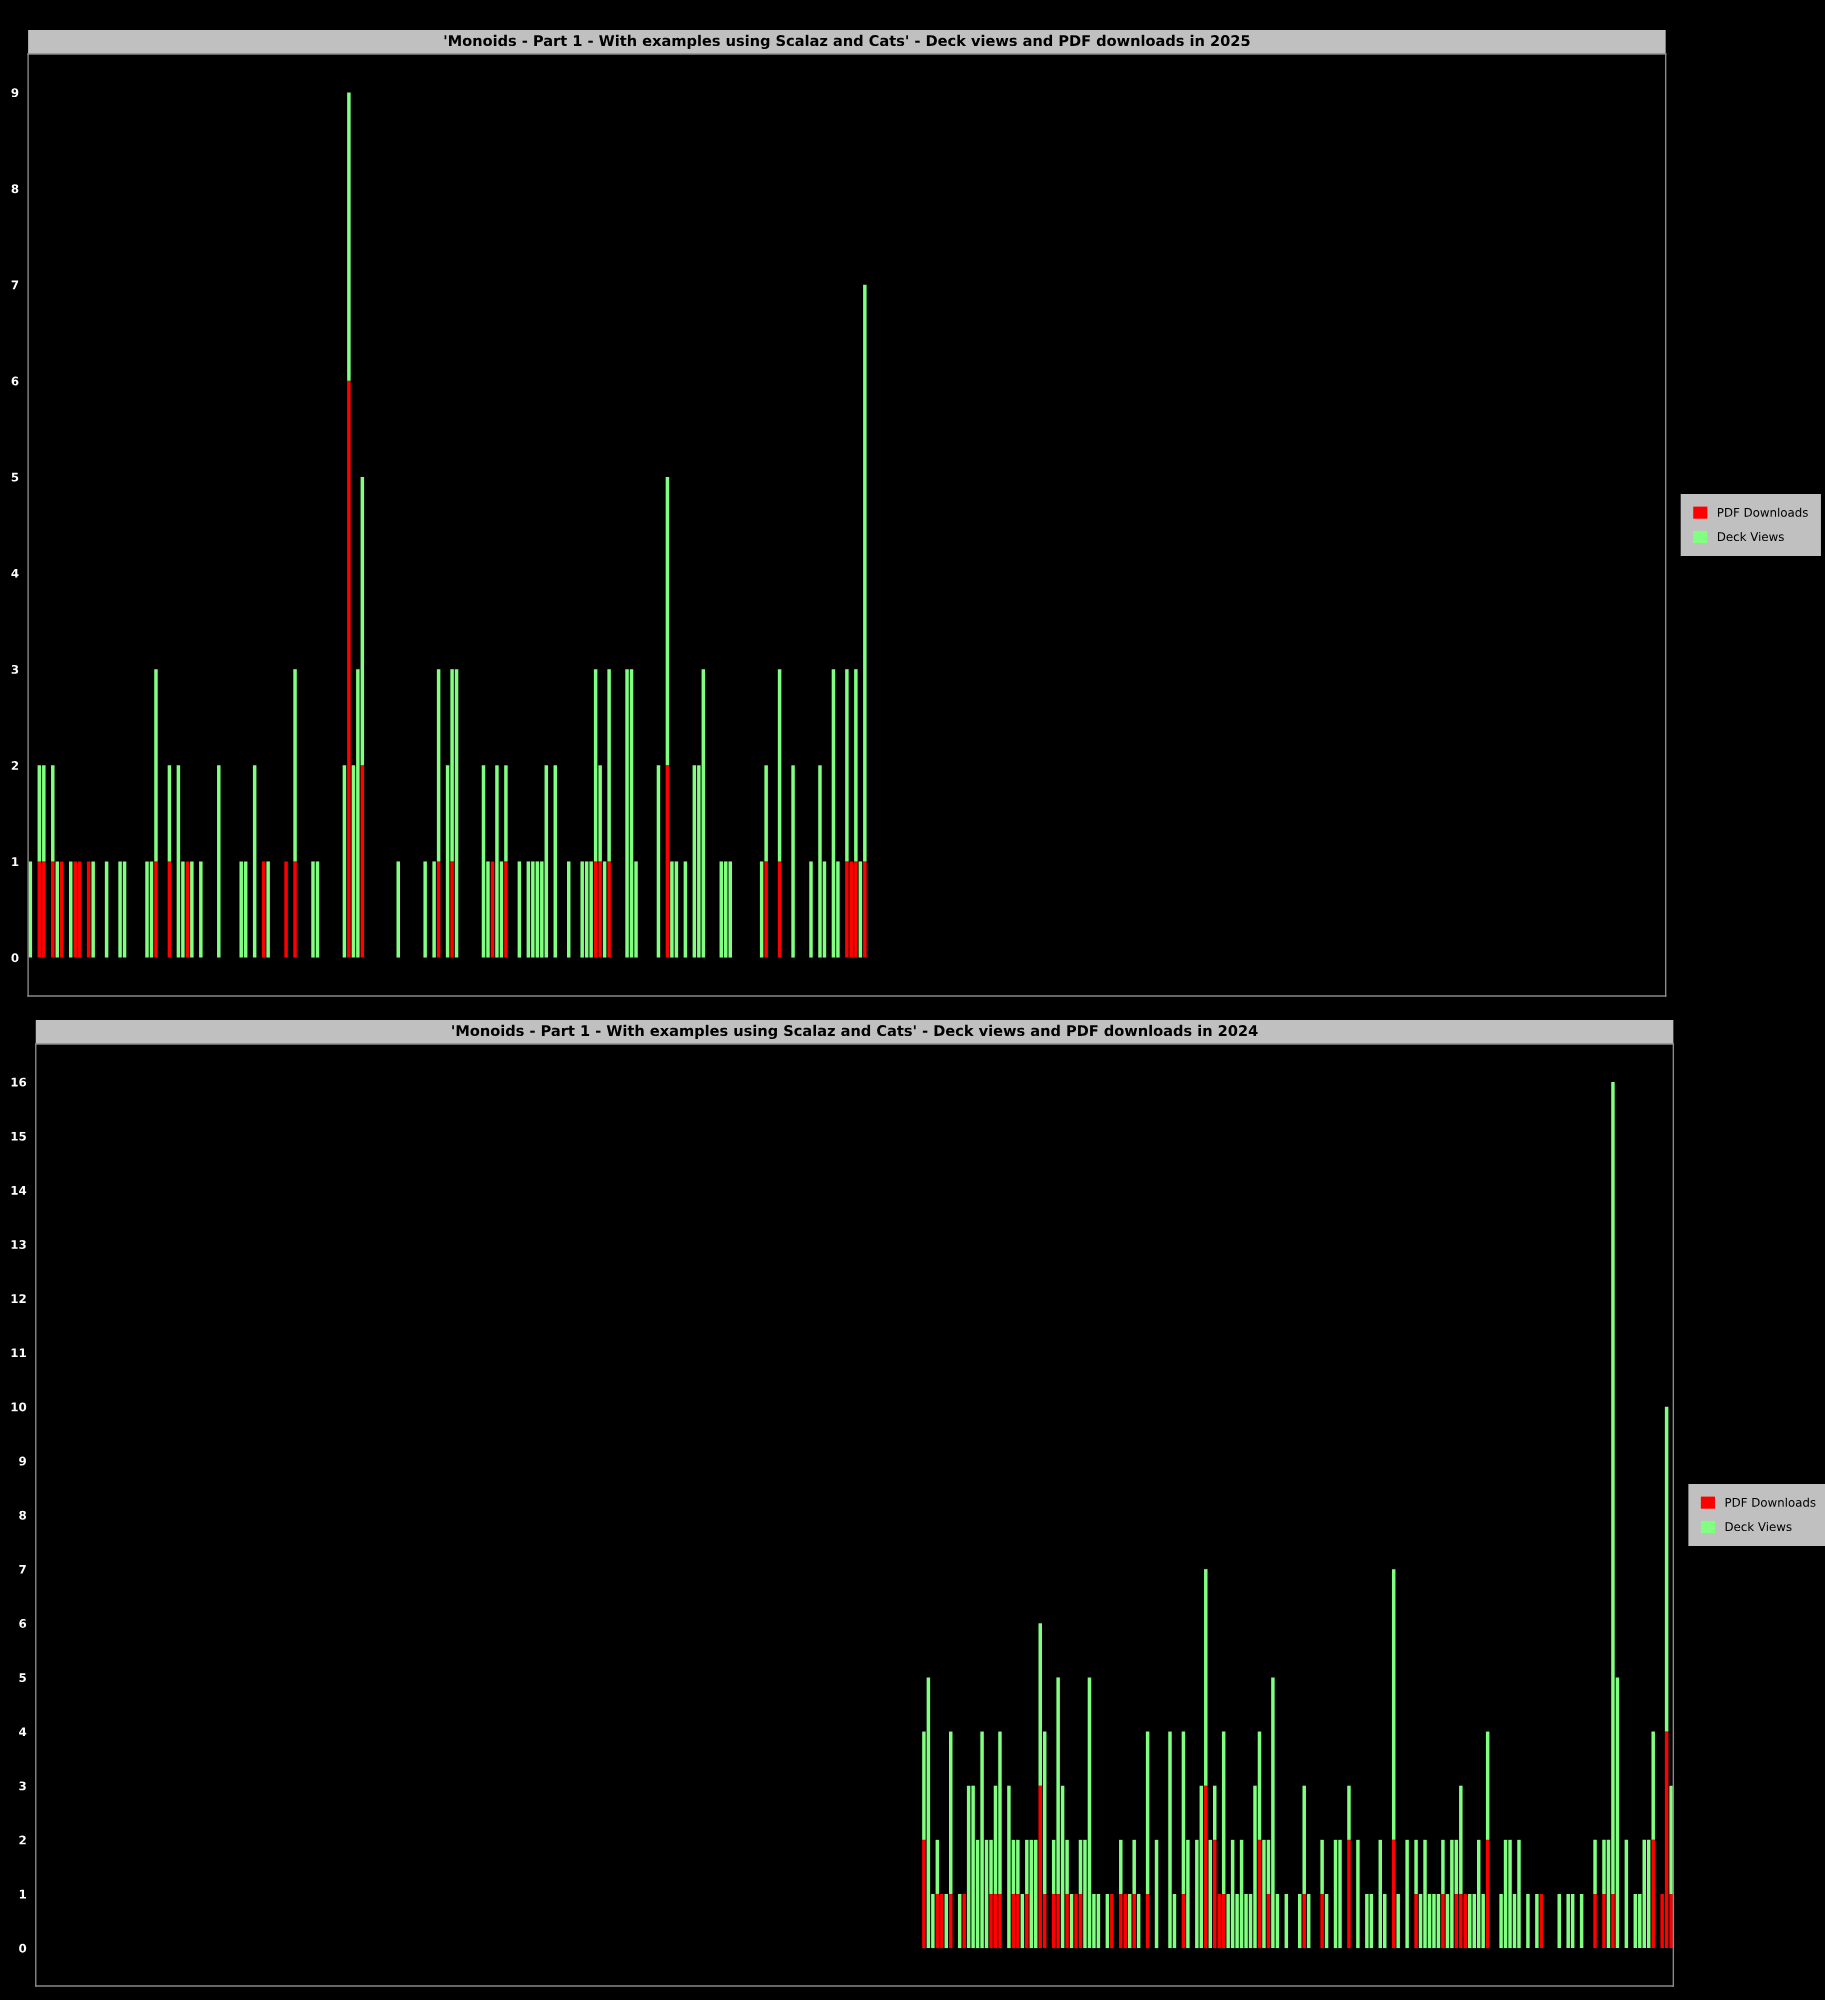 The width and height of the screenshot is (1825, 2000). What do you see at coordinates (19, 1082) in the screenshot?
I see `y-tick-label: 16` at bounding box center [19, 1082].